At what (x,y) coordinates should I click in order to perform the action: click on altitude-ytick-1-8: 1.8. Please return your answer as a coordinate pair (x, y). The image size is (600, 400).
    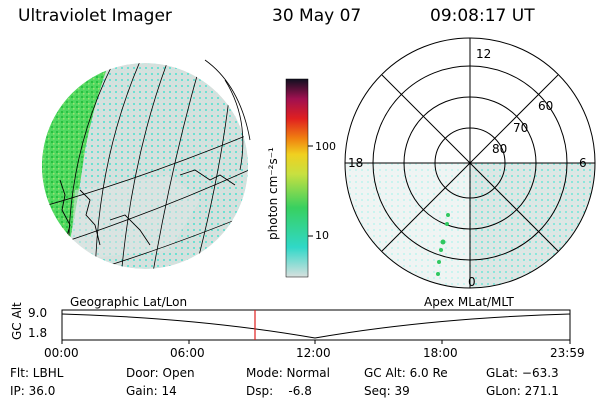
    Looking at the image, I should click on (38, 333).